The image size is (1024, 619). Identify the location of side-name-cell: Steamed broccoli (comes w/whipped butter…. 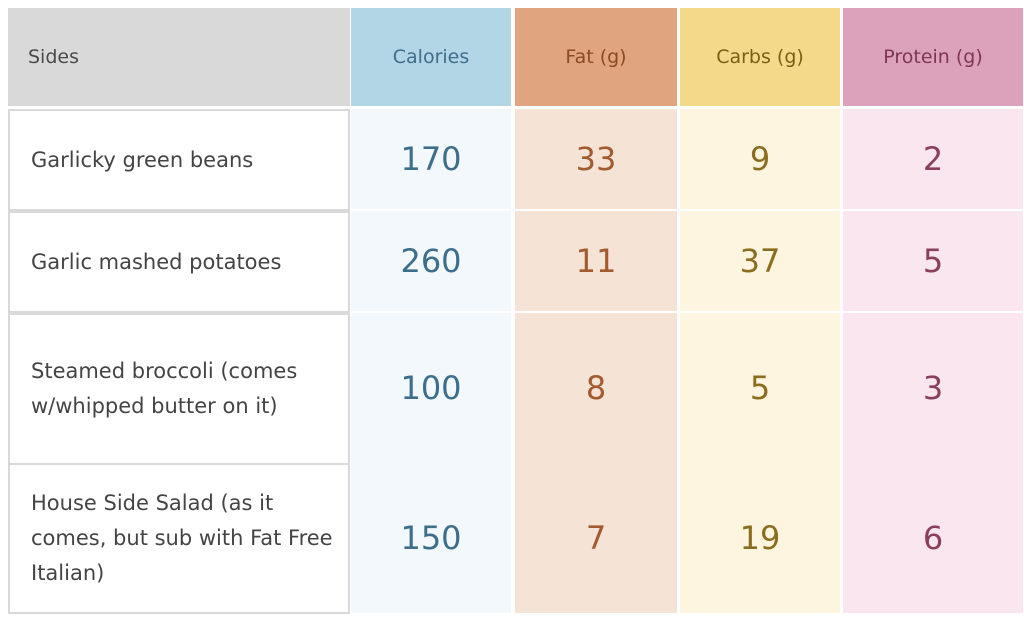
(179, 389).